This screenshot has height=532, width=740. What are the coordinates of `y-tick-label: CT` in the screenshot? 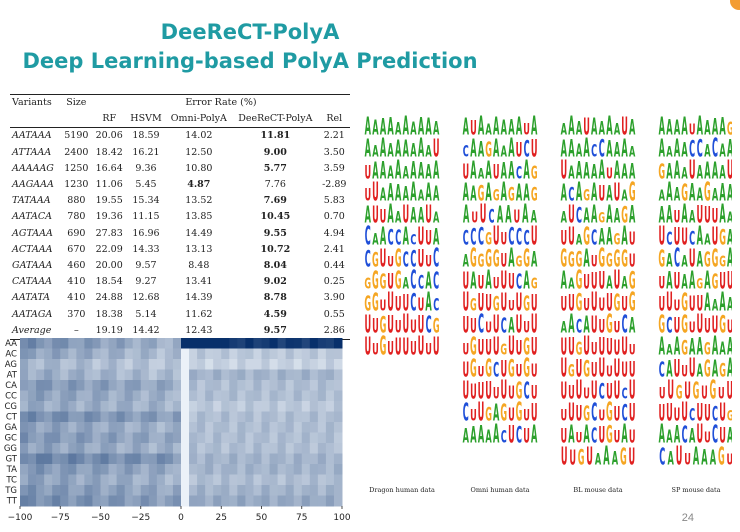 It's located at (12, 417).